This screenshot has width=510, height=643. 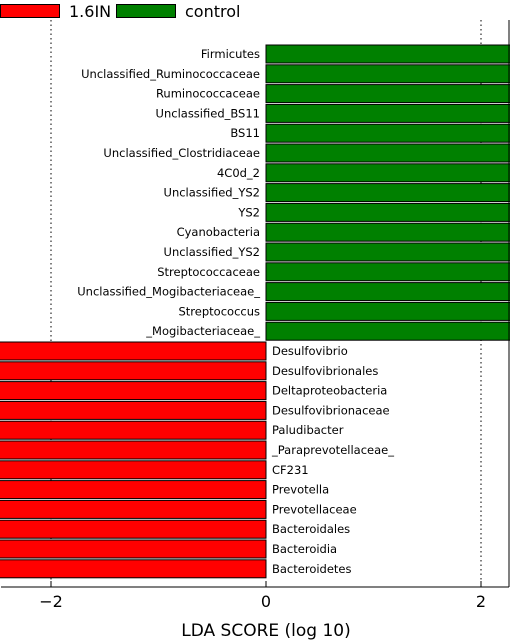 What do you see at coordinates (146, 11) in the screenshot?
I see `legend-swatch-control` at bounding box center [146, 11].